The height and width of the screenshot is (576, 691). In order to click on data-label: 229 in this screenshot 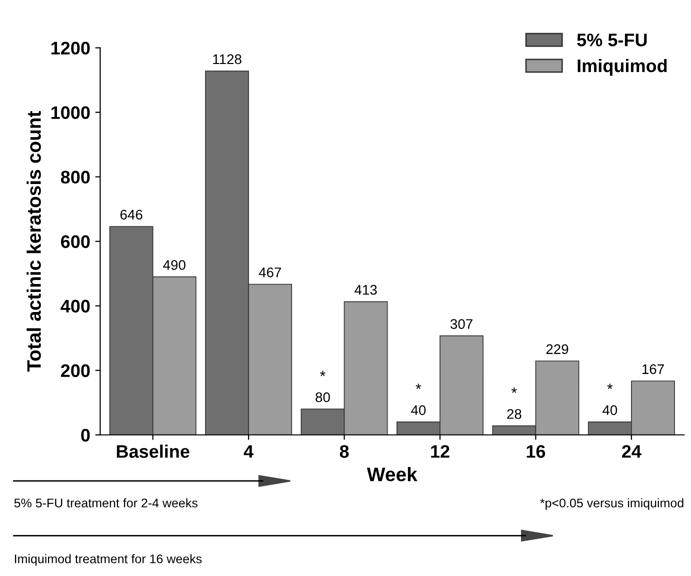, I will do `click(557, 349)`.